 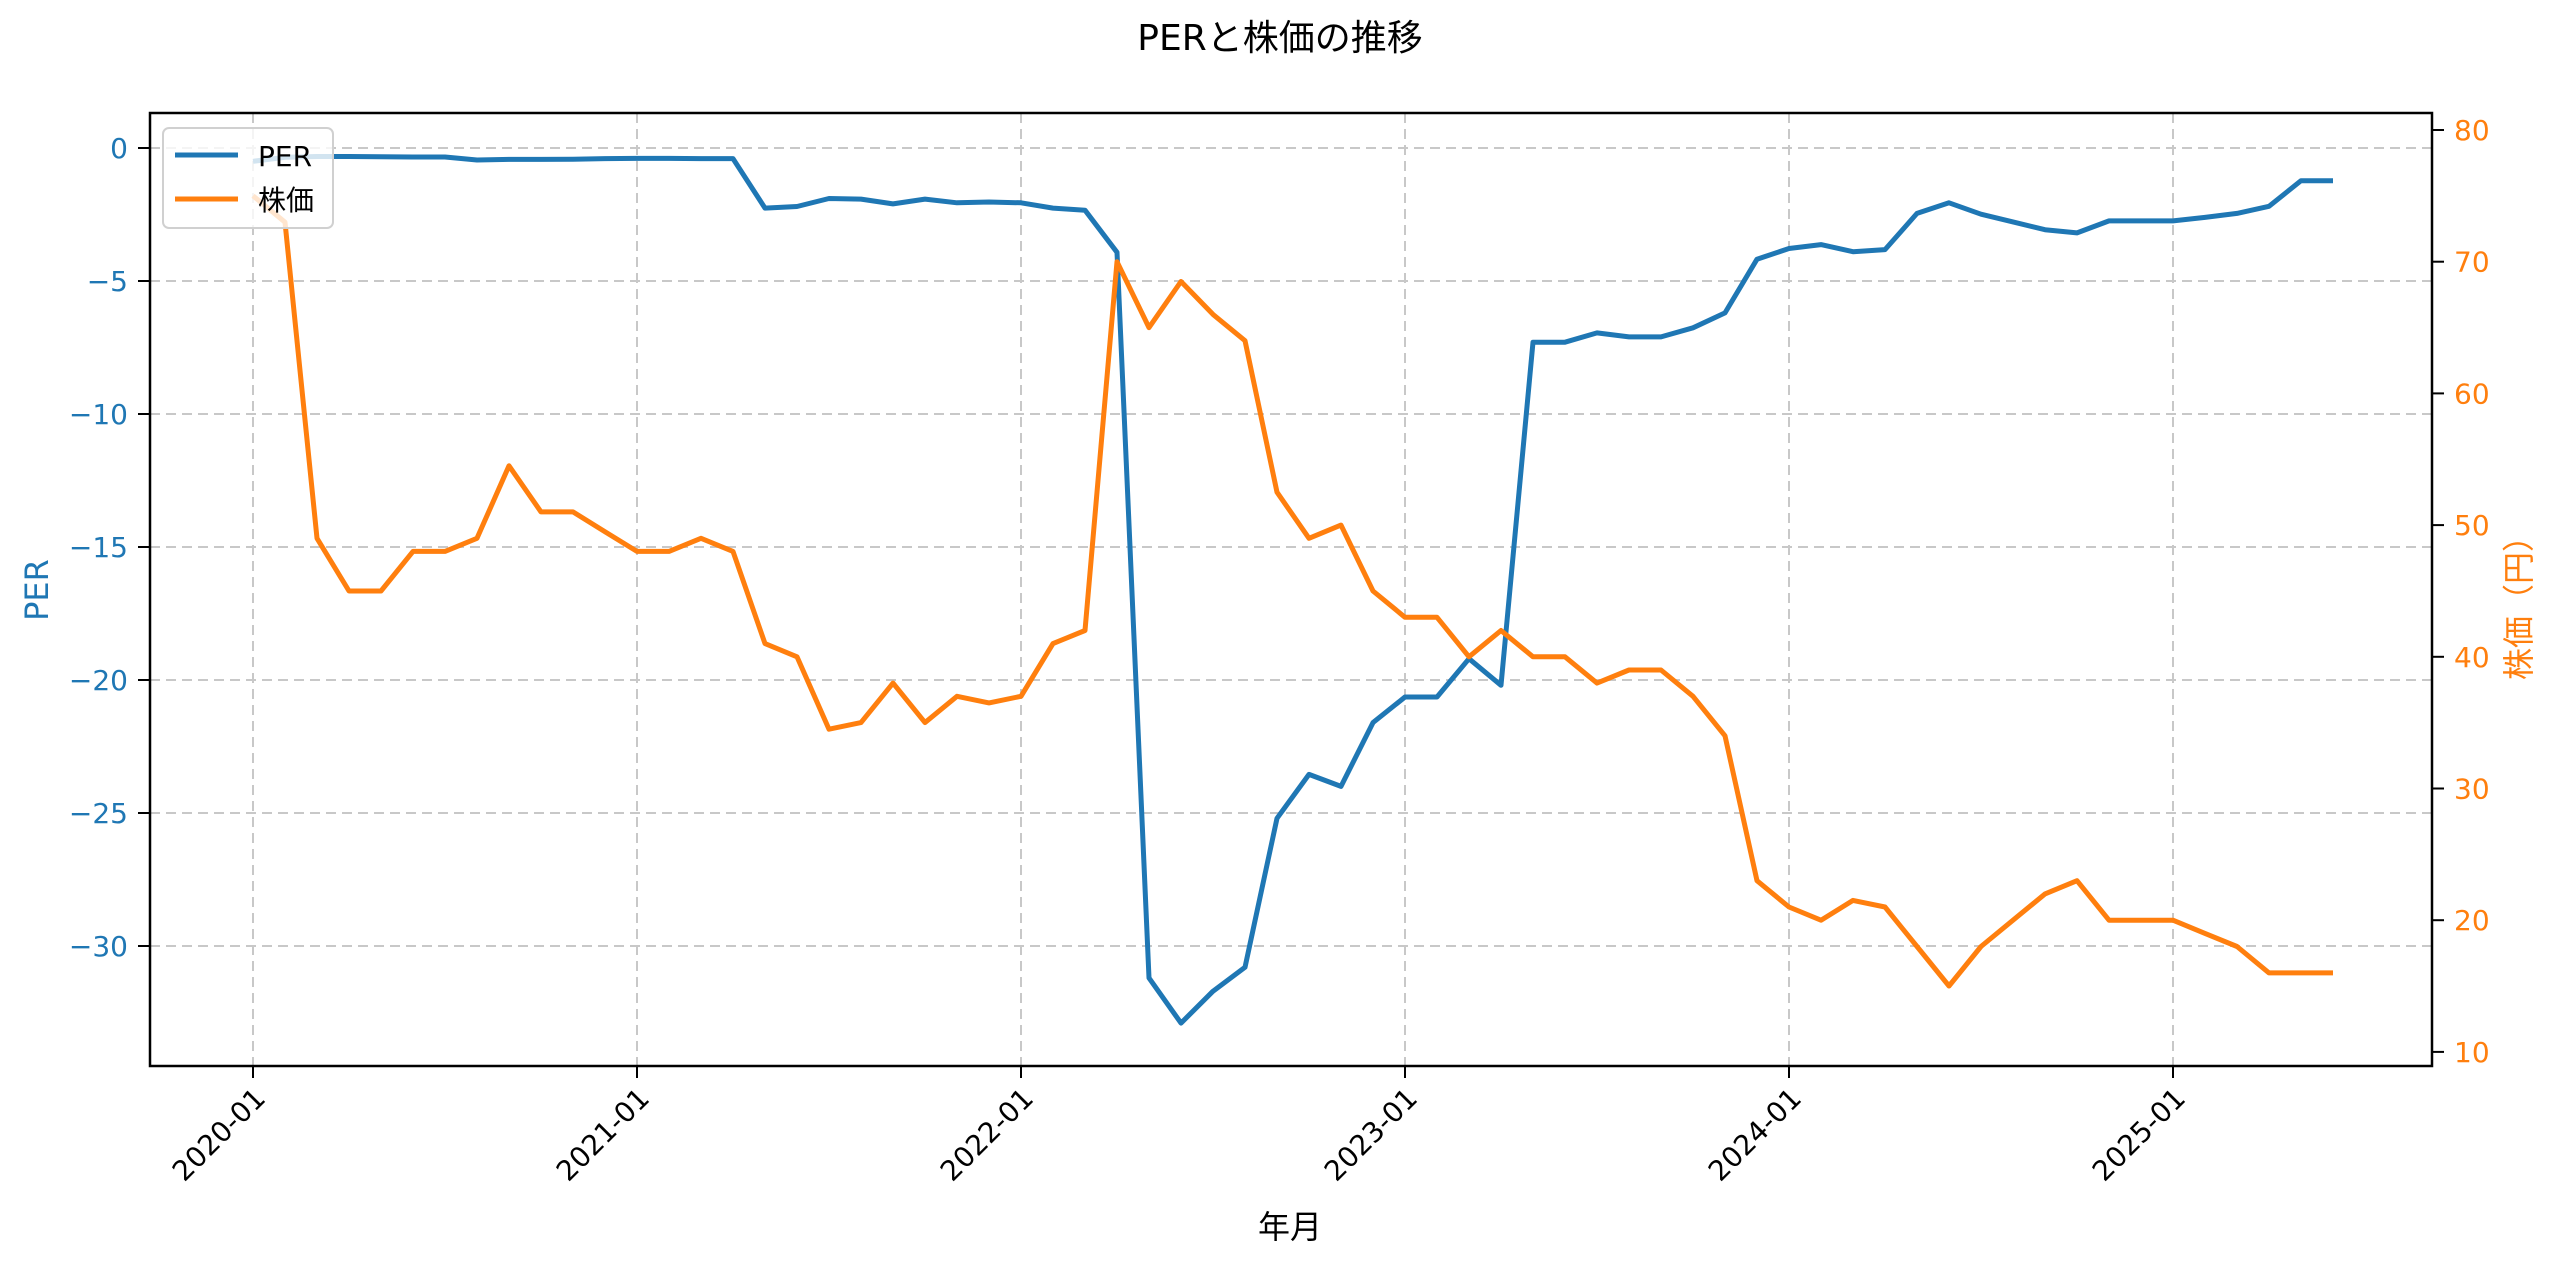 I want to click on left-tick-label: −25, so click(x=98, y=813).